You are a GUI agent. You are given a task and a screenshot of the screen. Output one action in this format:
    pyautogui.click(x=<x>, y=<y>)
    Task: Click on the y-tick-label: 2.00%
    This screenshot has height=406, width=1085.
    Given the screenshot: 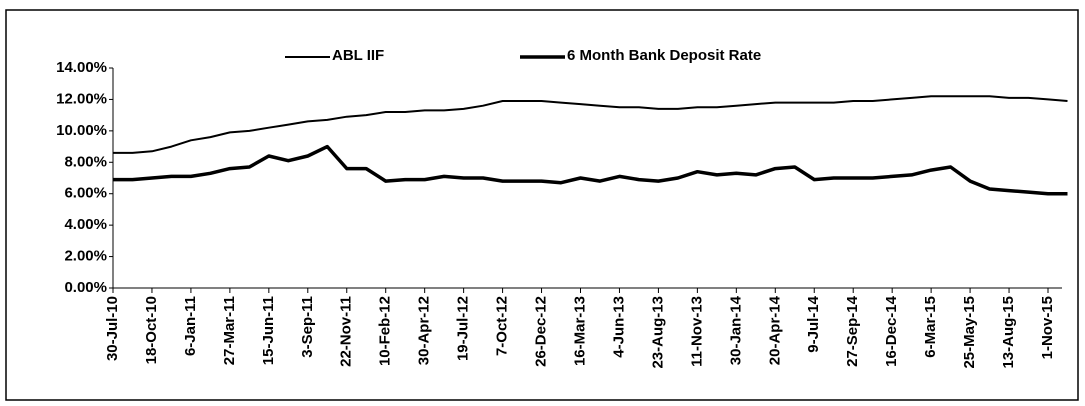 What is the action you would take?
    pyautogui.click(x=85, y=256)
    